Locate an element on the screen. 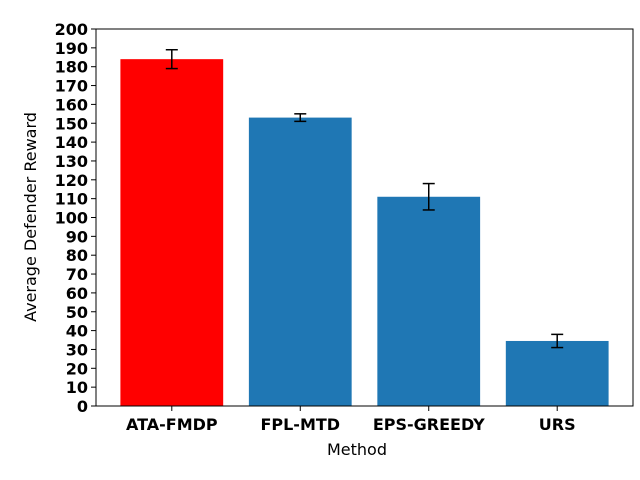 The height and width of the screenshot is (480, 640). x-axis-label: Method is located at coordinates (357, 449).